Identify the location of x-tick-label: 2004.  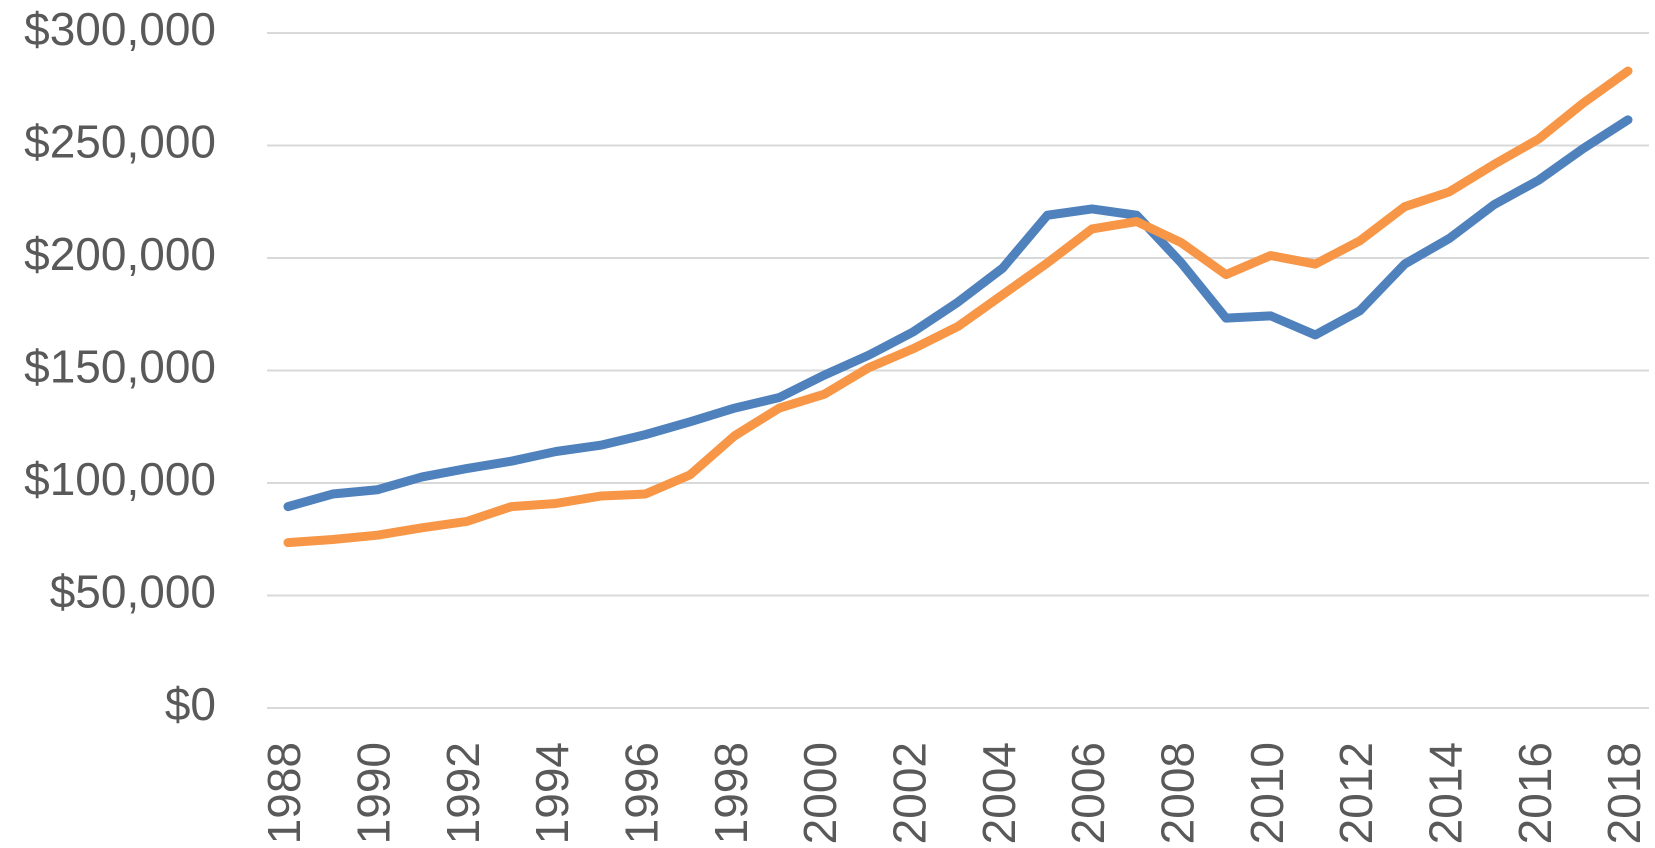
(999, 793).